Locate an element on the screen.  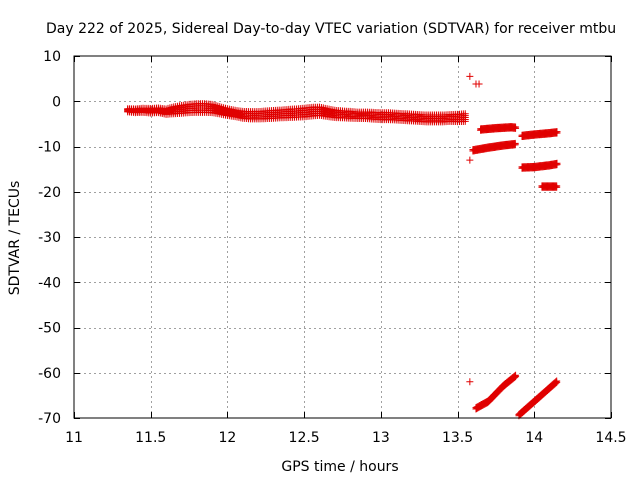
y-tick-label: -40 is located at coordinates (49, 283).